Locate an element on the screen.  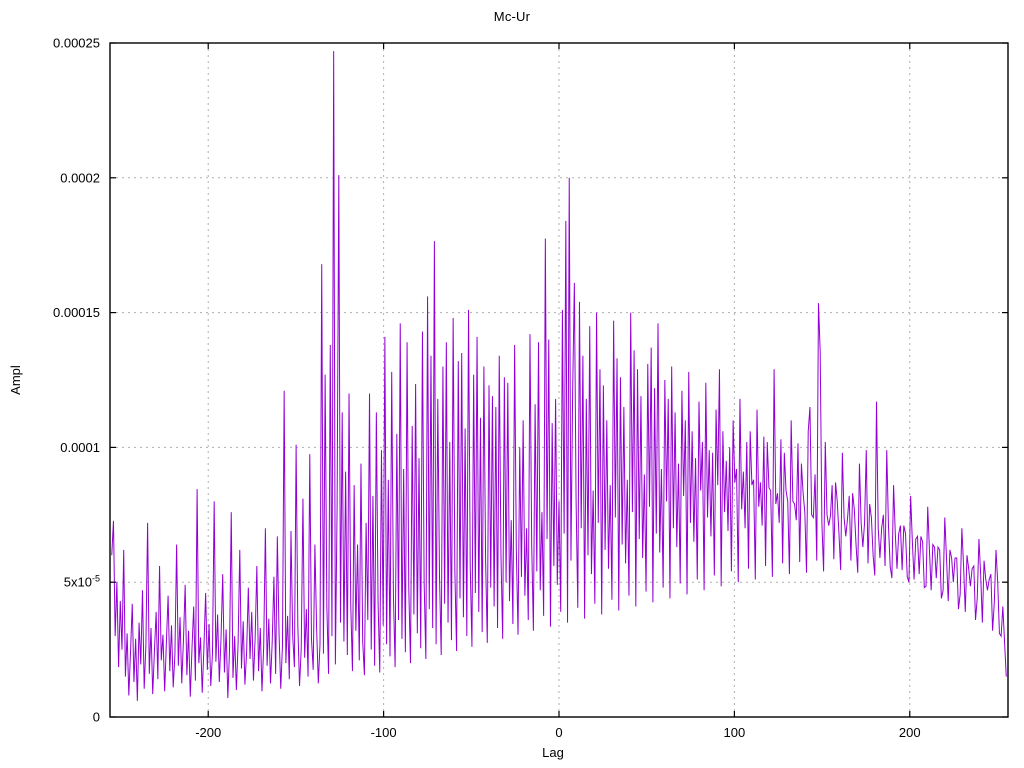
y-tick-label: 0.00015 is located at coordinates (76, 312).